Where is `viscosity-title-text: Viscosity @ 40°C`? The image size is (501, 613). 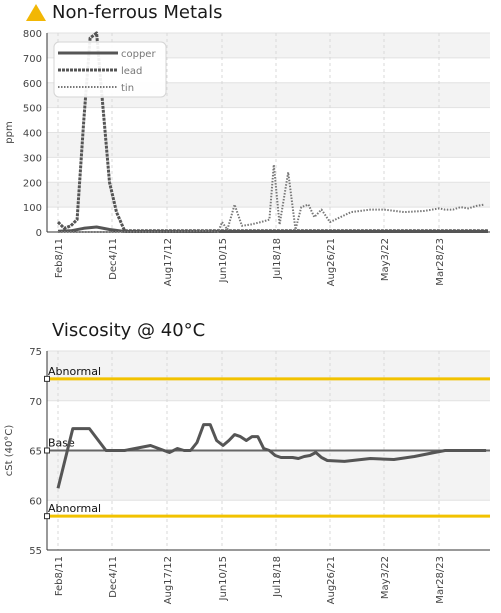
viscosity-title-text: Viscosity @ 40°C is located at coordinates (129, 330).